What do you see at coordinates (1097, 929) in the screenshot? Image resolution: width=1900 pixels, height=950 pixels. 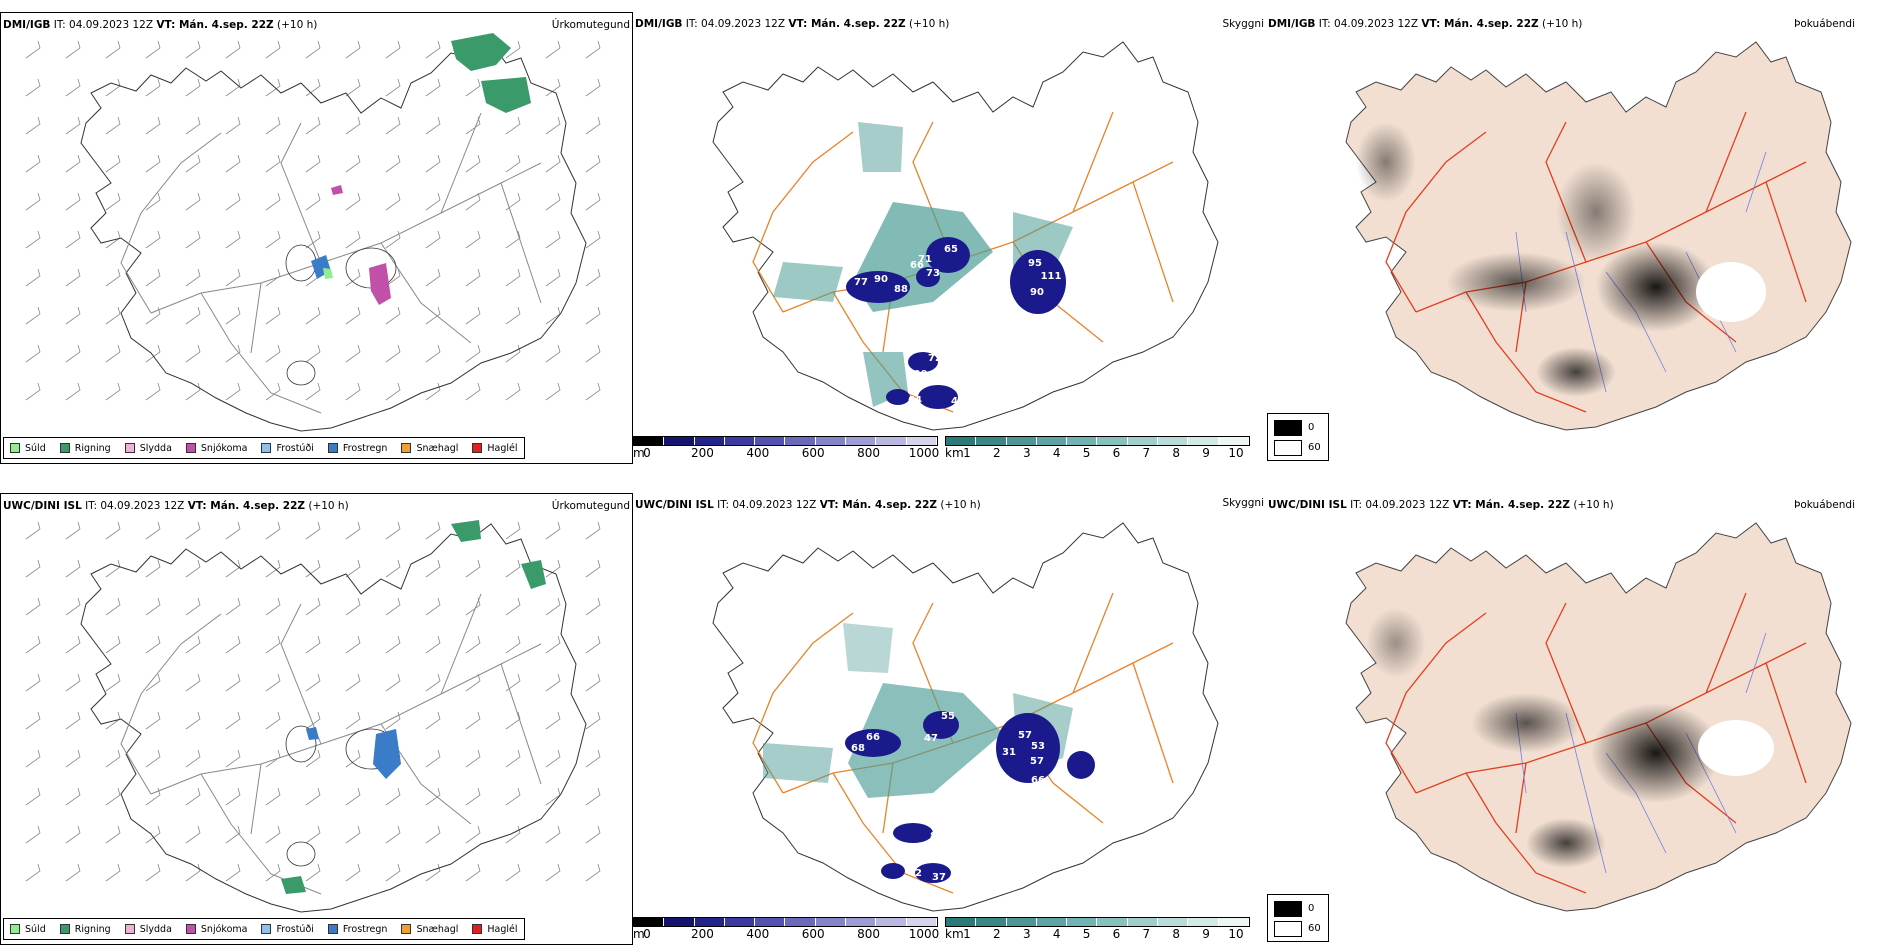 I see `visibility-colorbar-km: km 1 2 3 4 5 6 7 8 9 10` at bounding box center [1097, 929].